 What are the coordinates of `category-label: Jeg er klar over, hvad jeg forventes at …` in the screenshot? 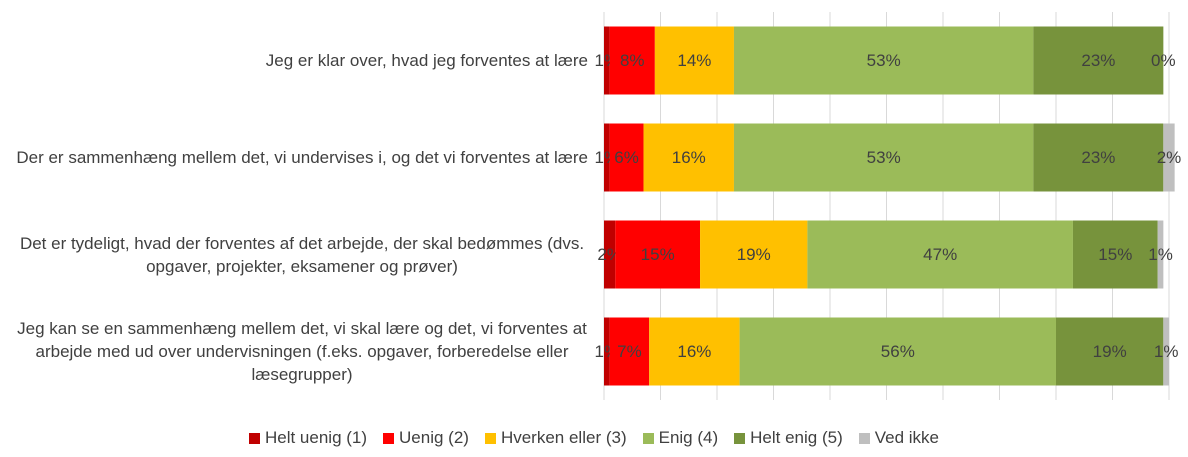 It's located at (426, 60).